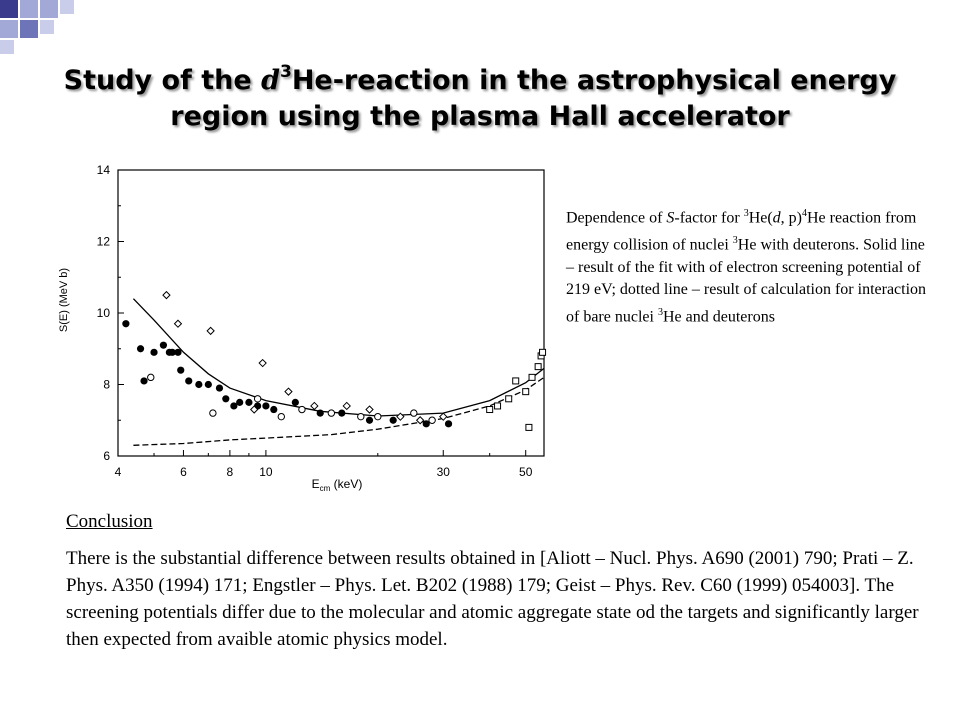  I want to click on x-axis-label-sub: cm, so click(325, 488).